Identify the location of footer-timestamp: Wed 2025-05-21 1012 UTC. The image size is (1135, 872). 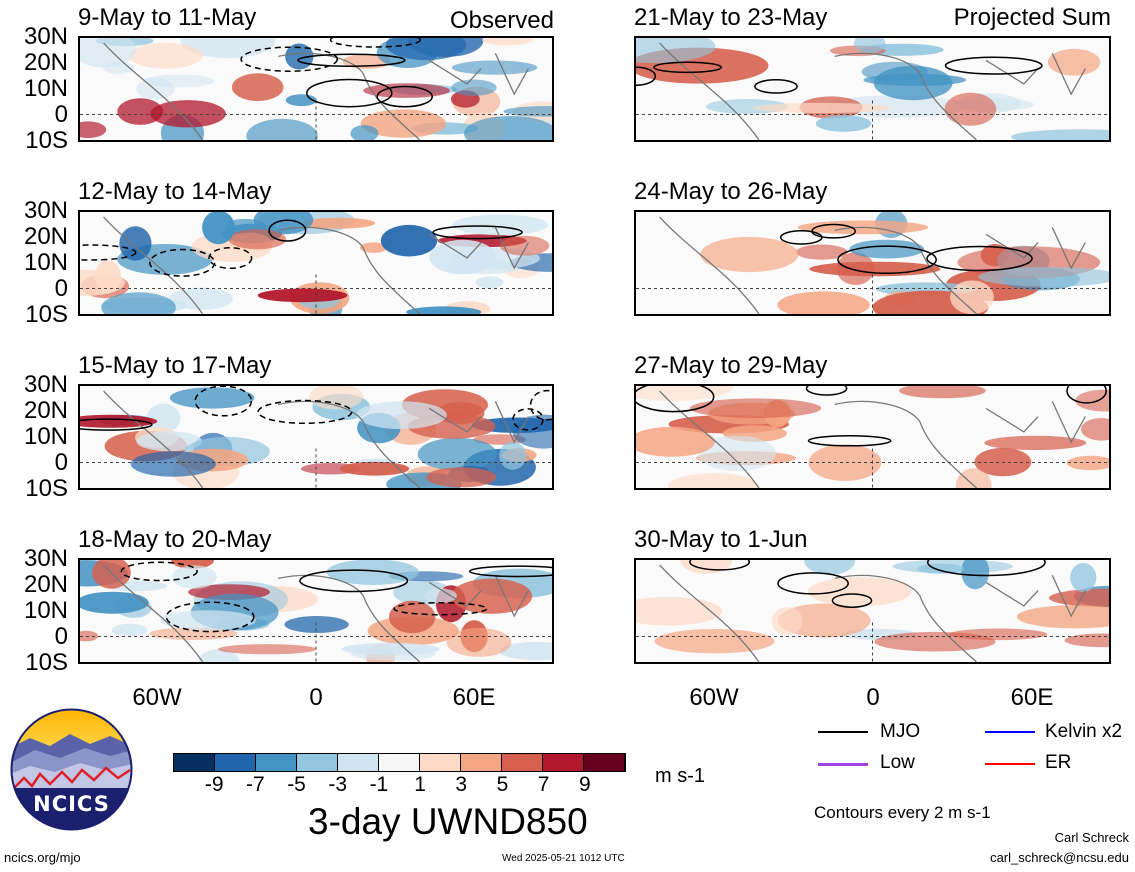
(563, 858).